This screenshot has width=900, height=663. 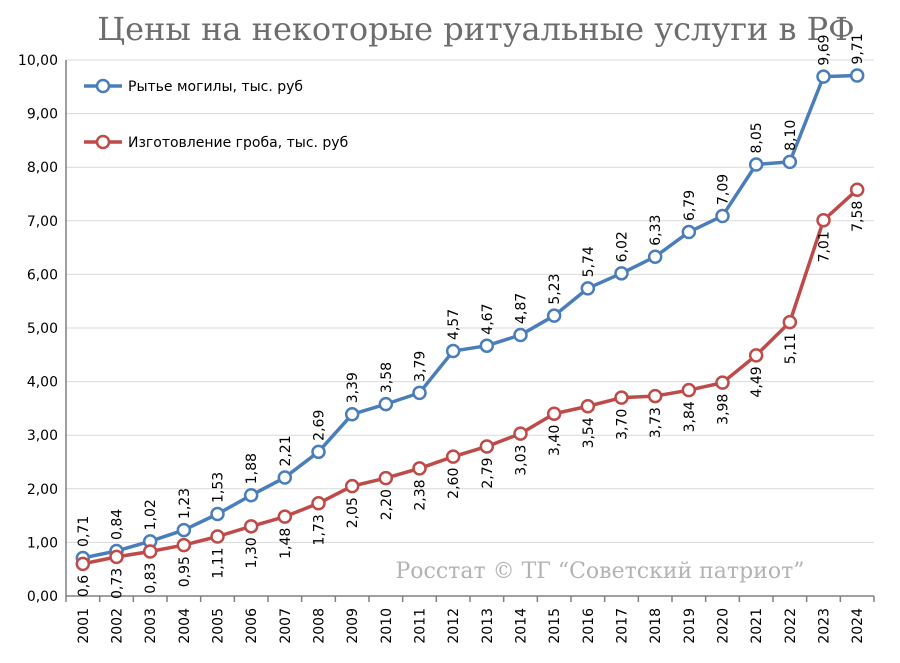 I want to click on x-tick-label: 2020, so click(x=724, y=626).